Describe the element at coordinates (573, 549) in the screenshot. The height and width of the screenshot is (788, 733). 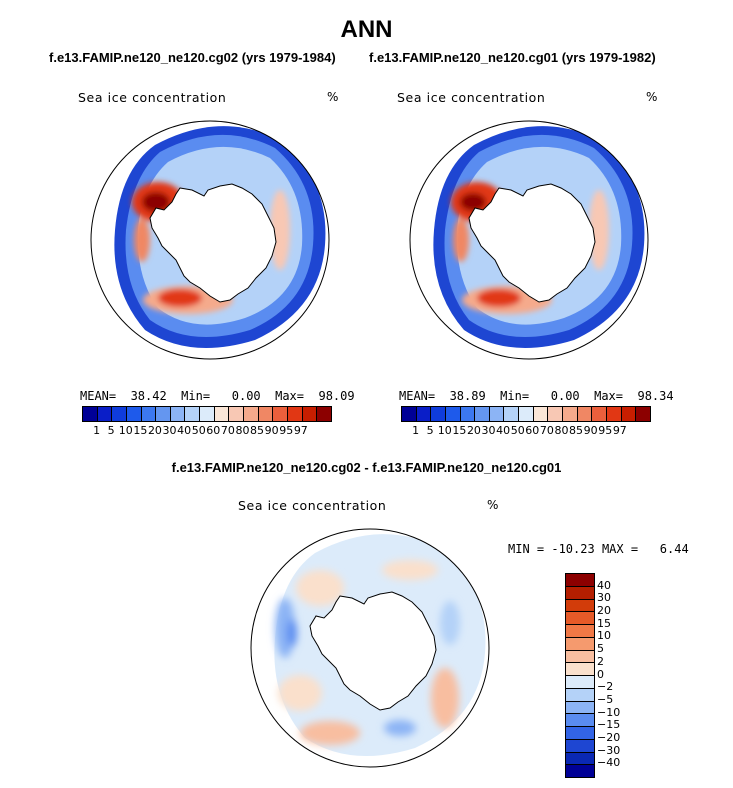
I see `diff-min-value: -10.23` at that location.